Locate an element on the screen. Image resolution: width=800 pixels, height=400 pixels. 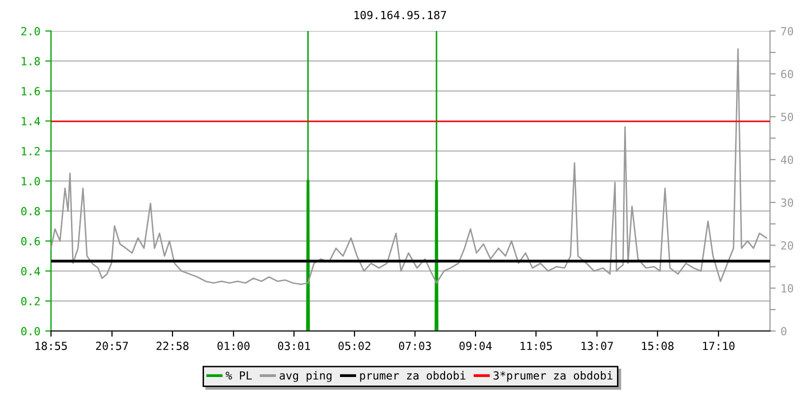
y-tick-label: 1.8 is located at coordinates (31, 61).